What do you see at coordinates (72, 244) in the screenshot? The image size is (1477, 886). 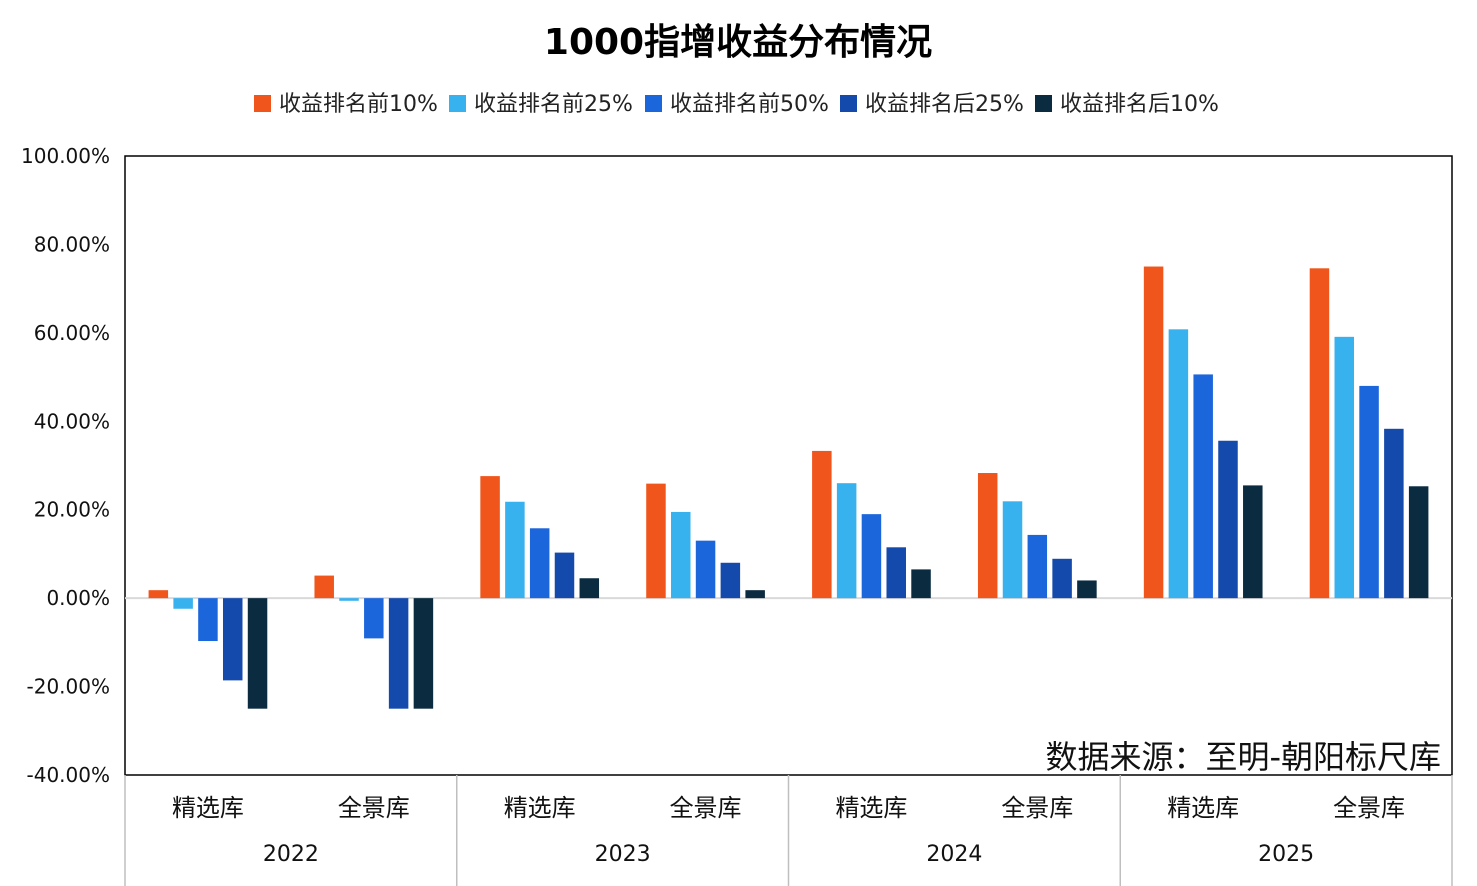 I see `y-tick-label: 80.00%` at bounding box center [72, 244].